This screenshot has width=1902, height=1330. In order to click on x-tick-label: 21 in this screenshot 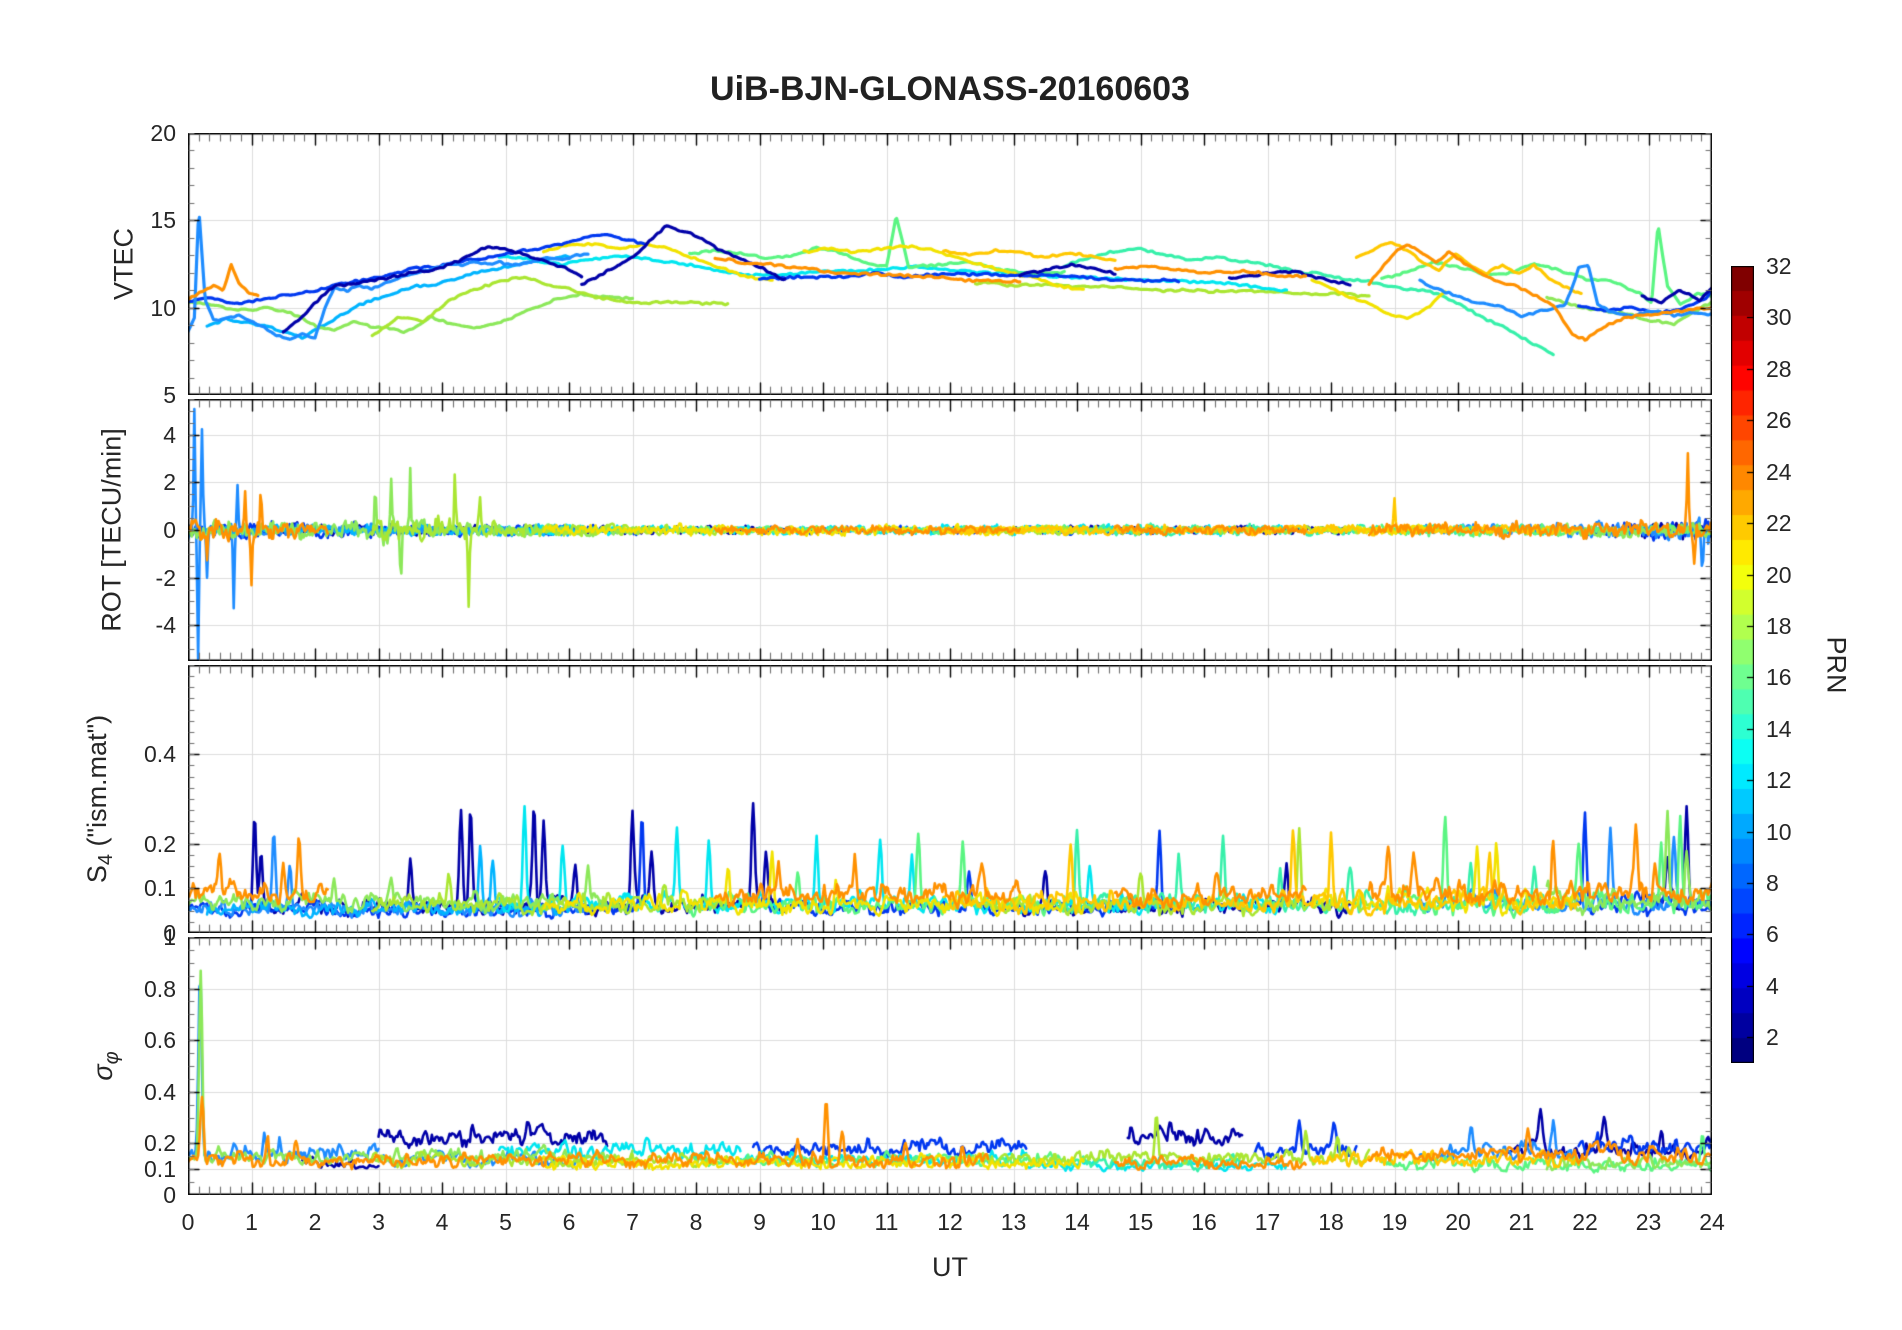, I will do `click(1521, 1222)`.